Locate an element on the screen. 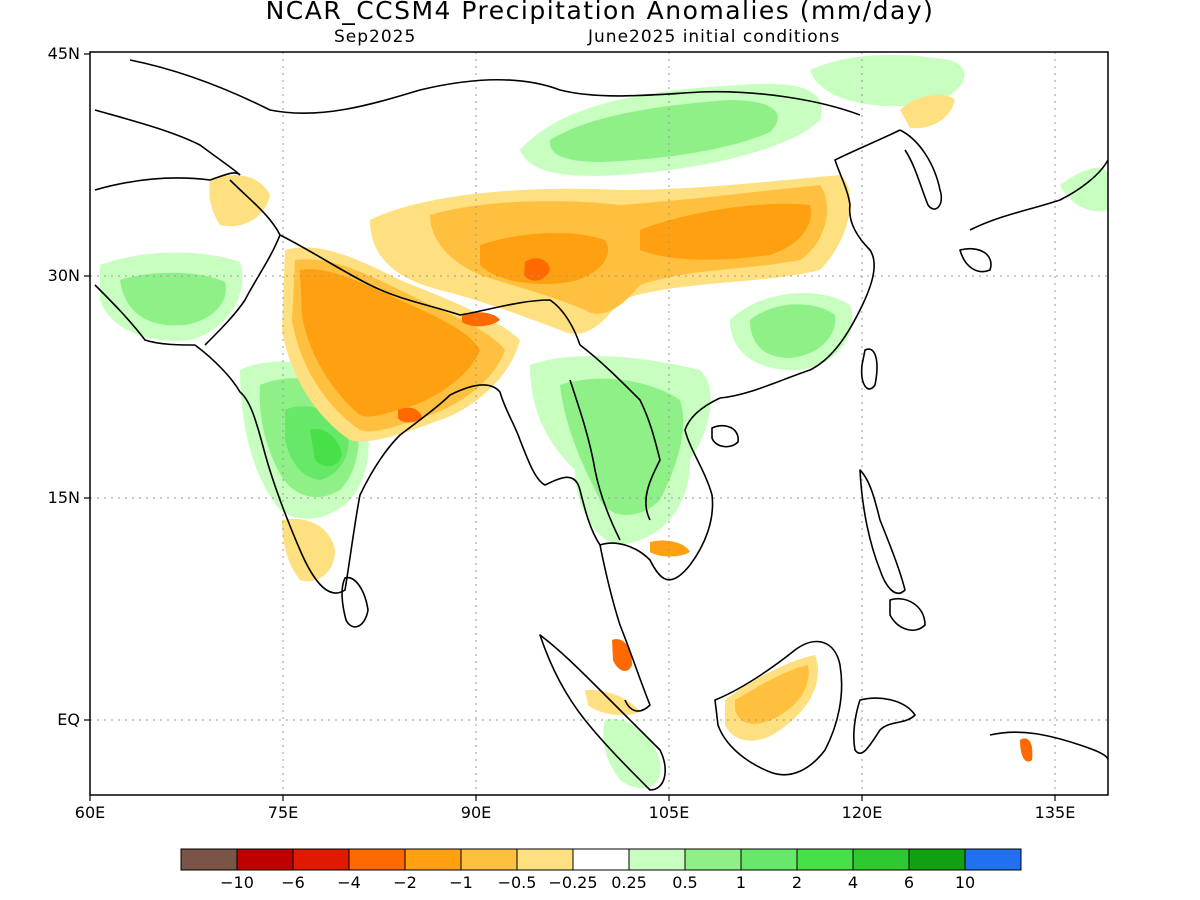  lon-label-105e: 105E is located at coordinates (669, 812).